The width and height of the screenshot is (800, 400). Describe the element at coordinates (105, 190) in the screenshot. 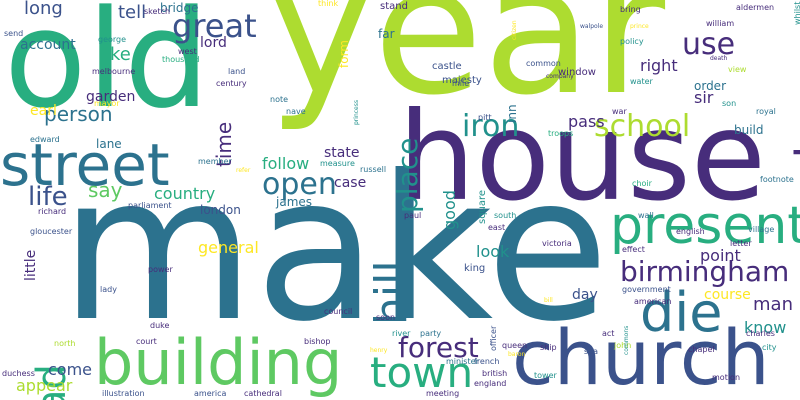

I see `word-say: say` at that location.